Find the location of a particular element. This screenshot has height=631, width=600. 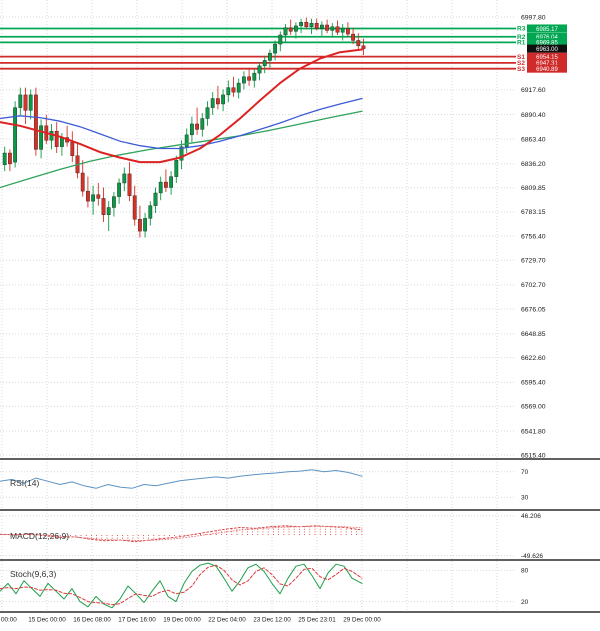

stoch-d-line is located at coordinates (181, 585).